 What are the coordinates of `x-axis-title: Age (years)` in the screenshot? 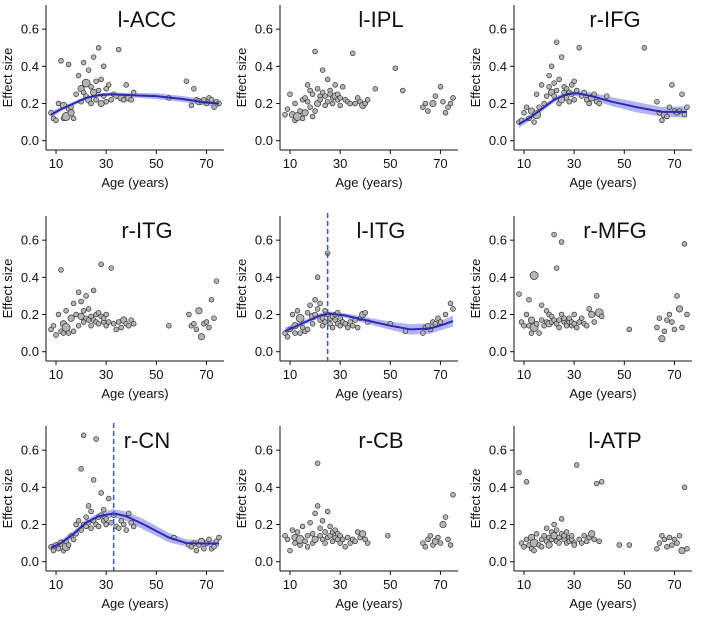 It's located at (602, 393).